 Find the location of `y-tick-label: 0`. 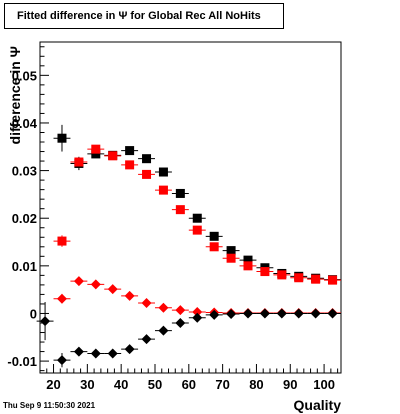

y-tick-label: 0 is located at coordinates (33, 313).